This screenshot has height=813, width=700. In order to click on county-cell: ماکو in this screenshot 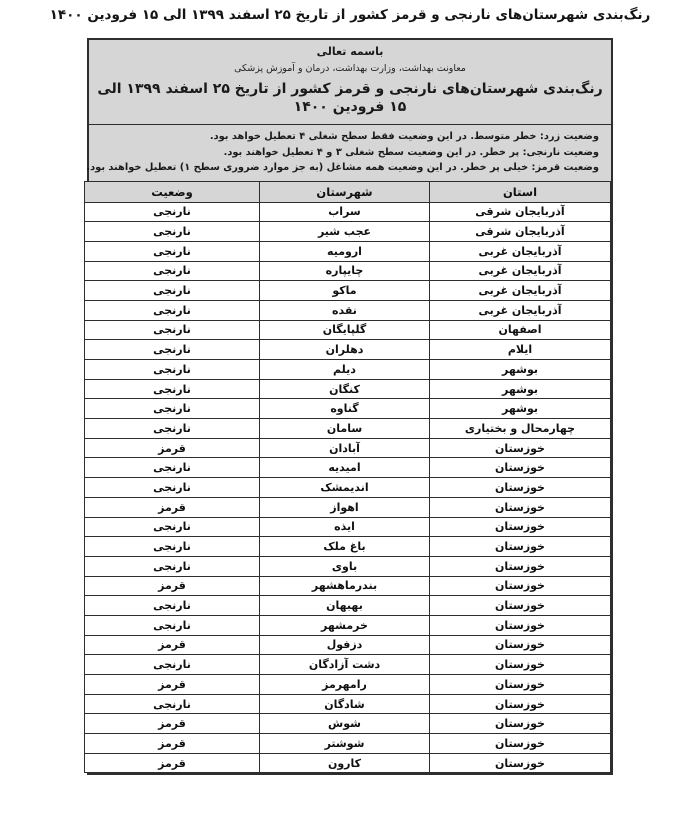, I will do `click(344, 290)`.